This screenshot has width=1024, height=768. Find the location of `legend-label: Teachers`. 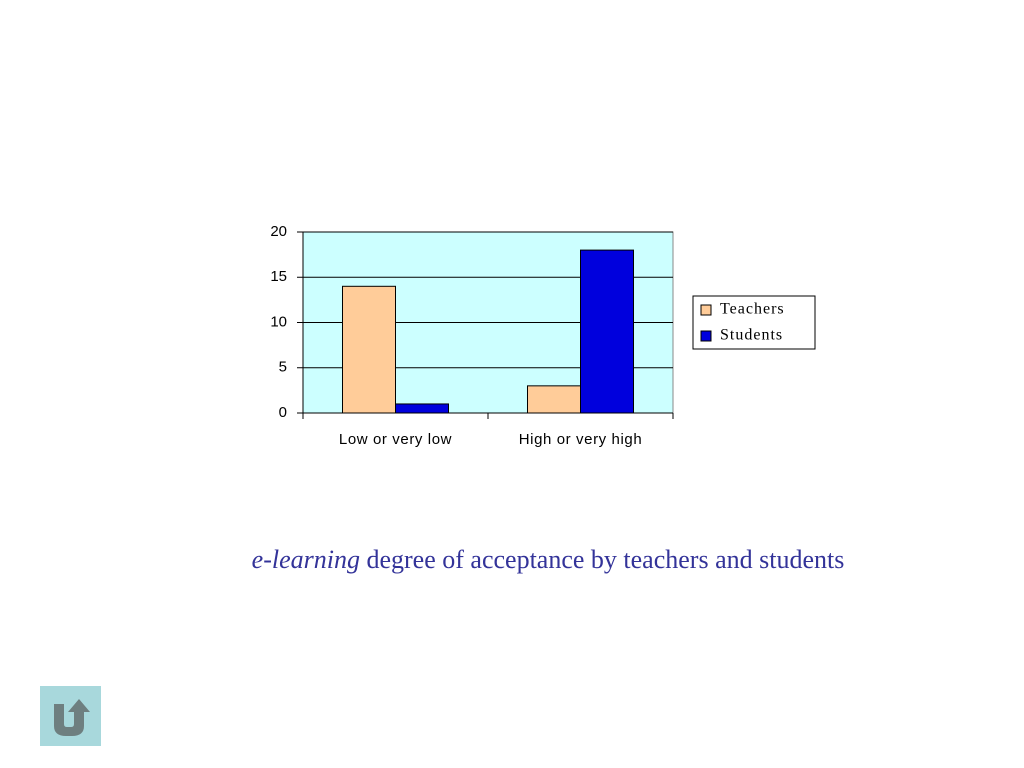

legend-label: Teachers is located at coordinates (752, 309).